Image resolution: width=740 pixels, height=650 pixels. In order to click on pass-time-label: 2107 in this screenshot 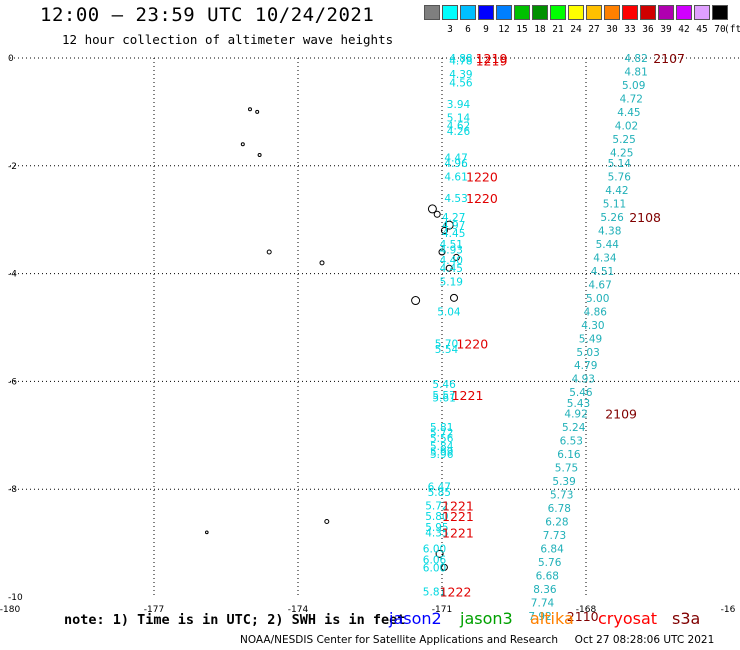, I will do `click(669, 58)`.